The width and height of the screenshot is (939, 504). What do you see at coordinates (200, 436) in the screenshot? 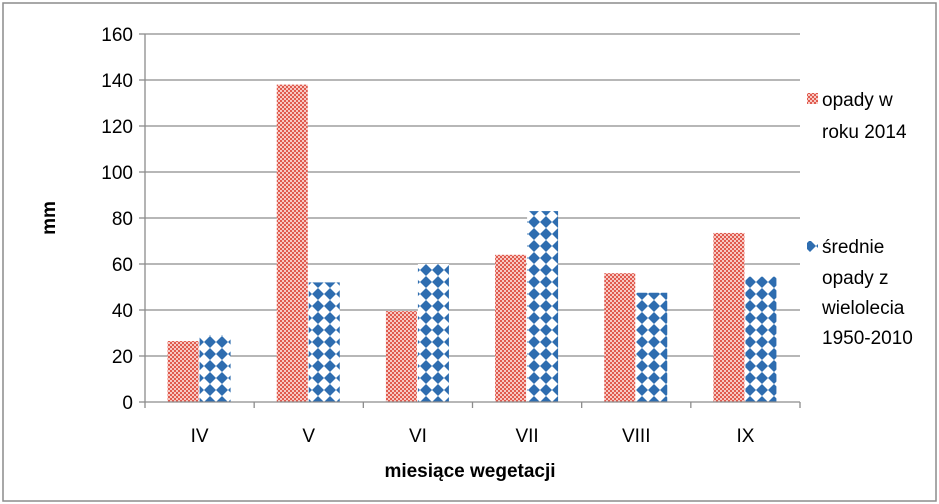
I see `x-tick-label: IV` at bounding box center [200, 436].